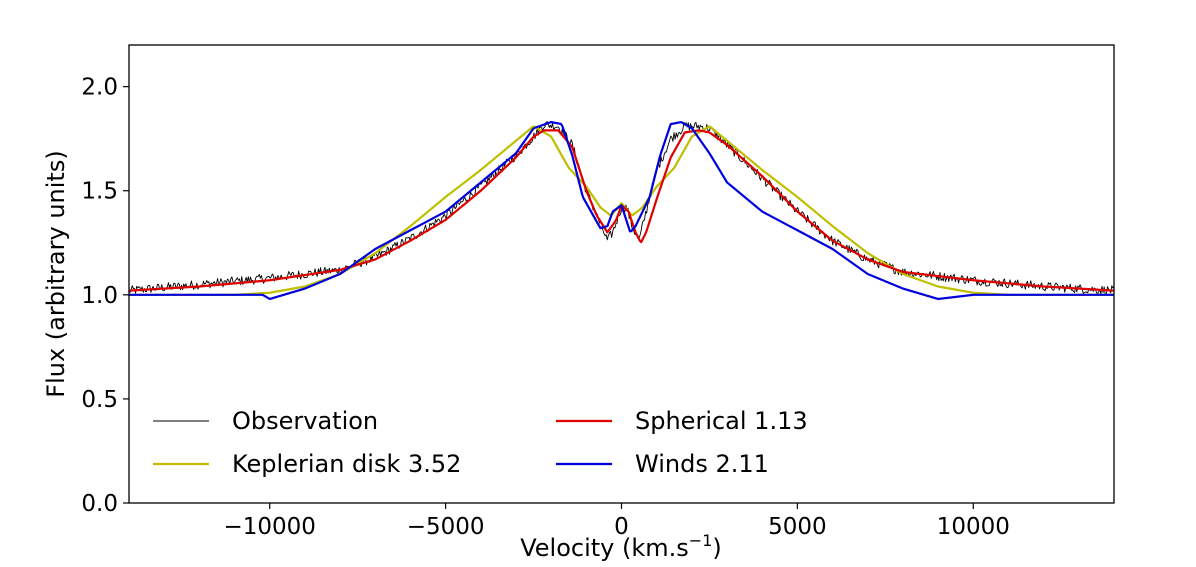 This screenshot has height=567, width=1196. What do you see at coordinates (621, 527) in the screenshot?
I see `x-tick-label: 0` at bounding box center [621, 527].